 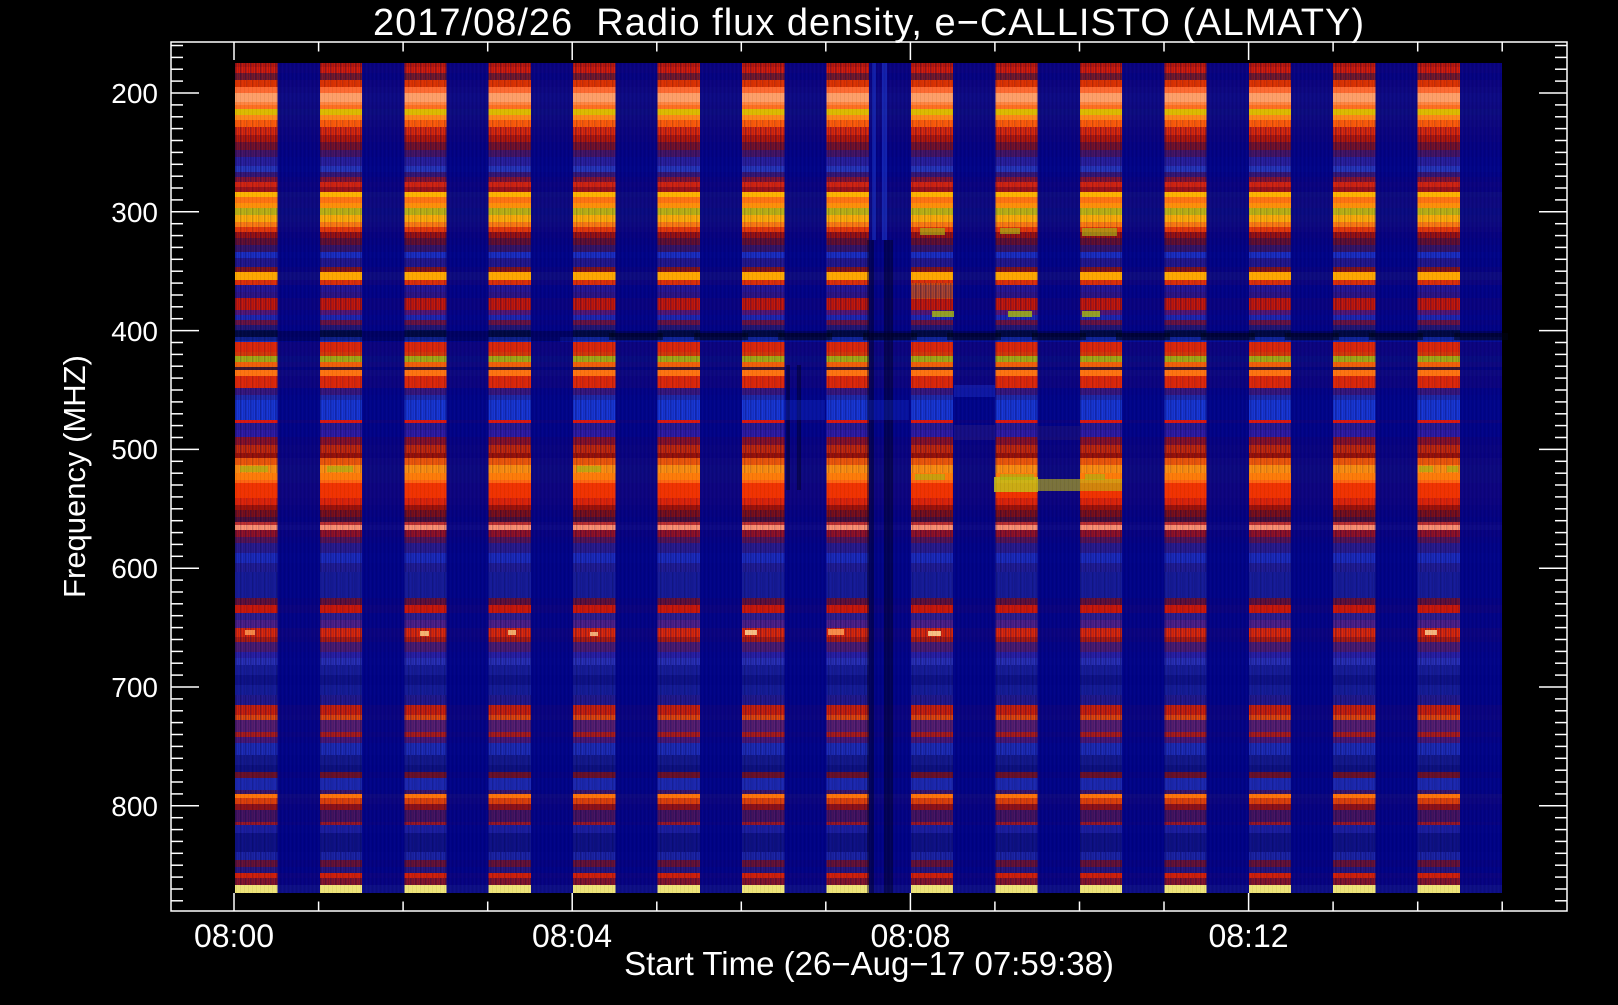 I want to click on svg-text: 08:08, so click(x=910, y=936).